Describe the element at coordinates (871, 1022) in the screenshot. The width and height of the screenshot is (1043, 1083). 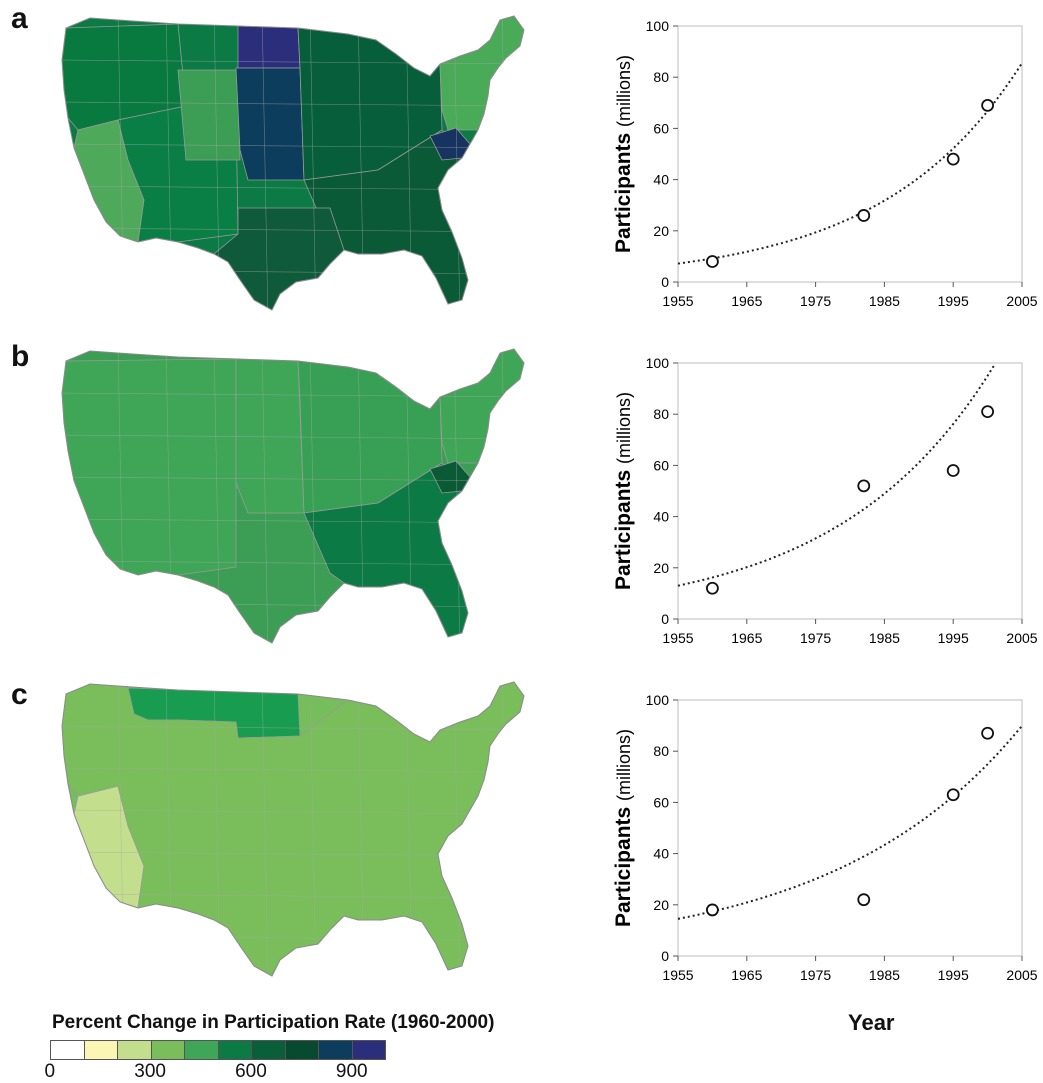
I see `x-axis-title: Year` at that location.